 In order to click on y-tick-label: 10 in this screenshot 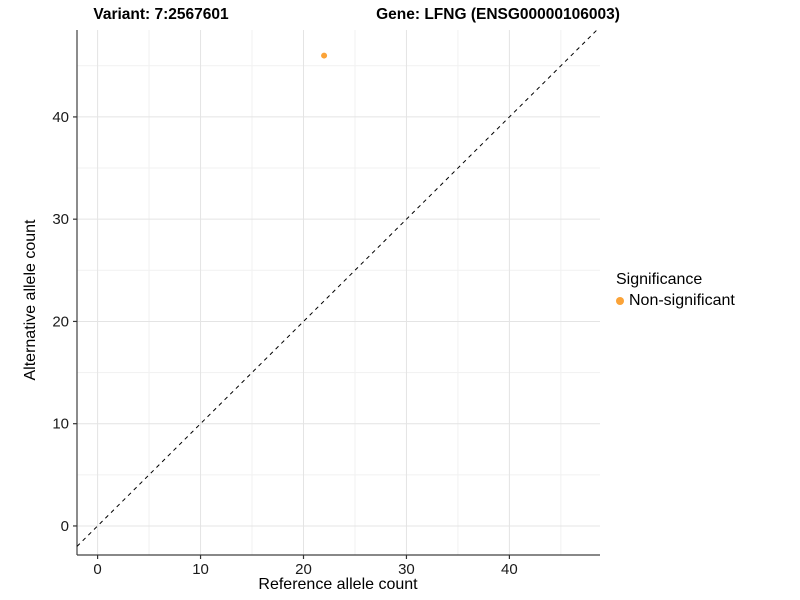, I will do `click(60, 424)`.